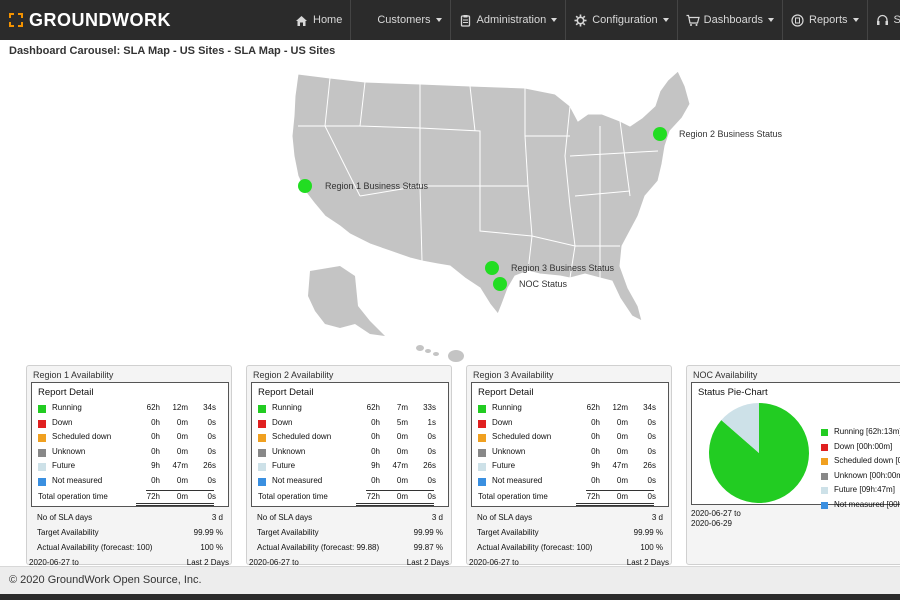  I want to click on caret-down-icon, so click(855, 20).